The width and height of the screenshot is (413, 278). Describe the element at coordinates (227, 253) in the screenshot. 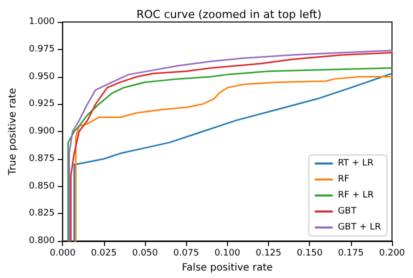

I see `x-tick-label: 0.100` at that location.